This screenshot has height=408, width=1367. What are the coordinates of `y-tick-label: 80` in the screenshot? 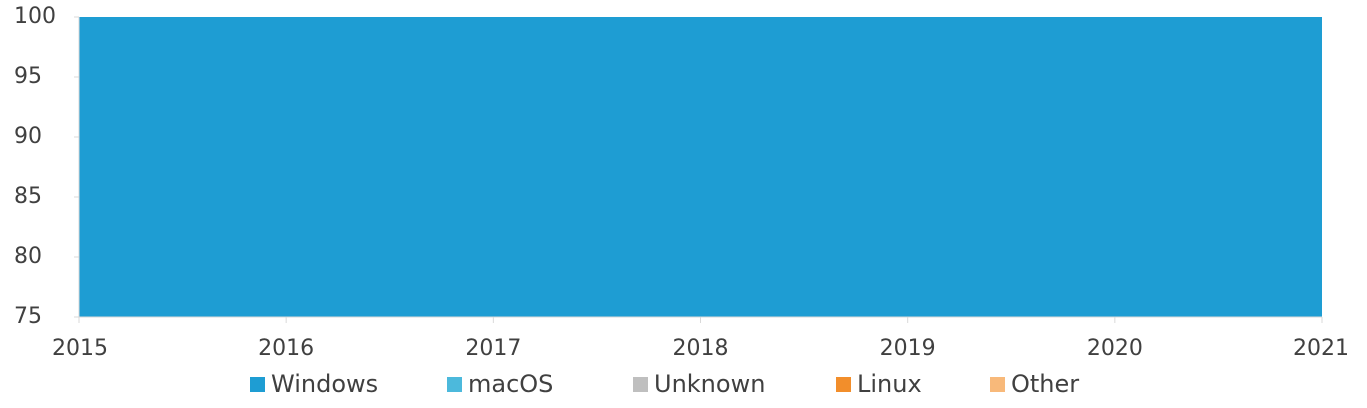 It's located at (28, 256).